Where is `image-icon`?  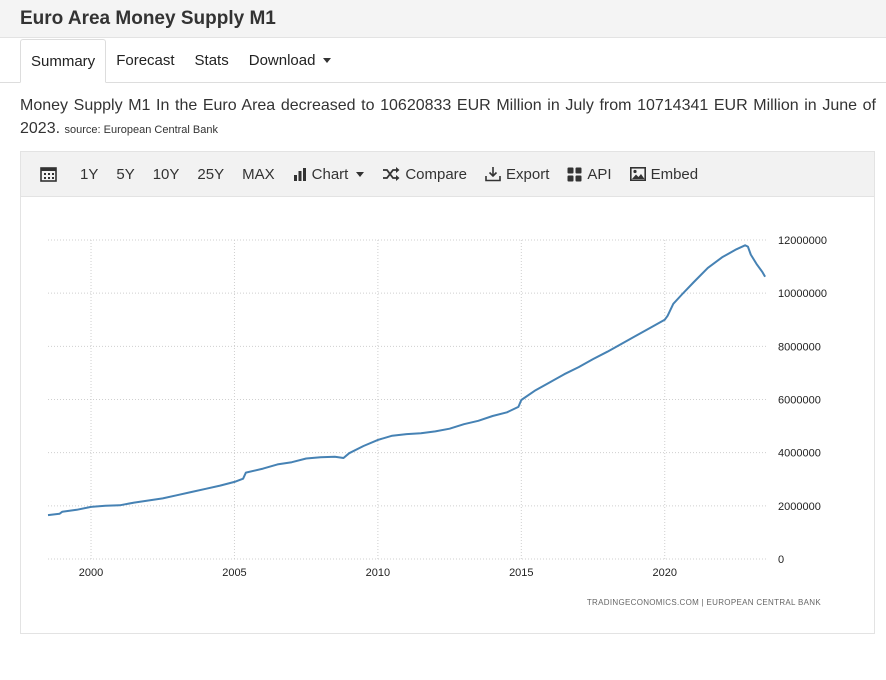 image-icon is located at coordinates (637, 174).